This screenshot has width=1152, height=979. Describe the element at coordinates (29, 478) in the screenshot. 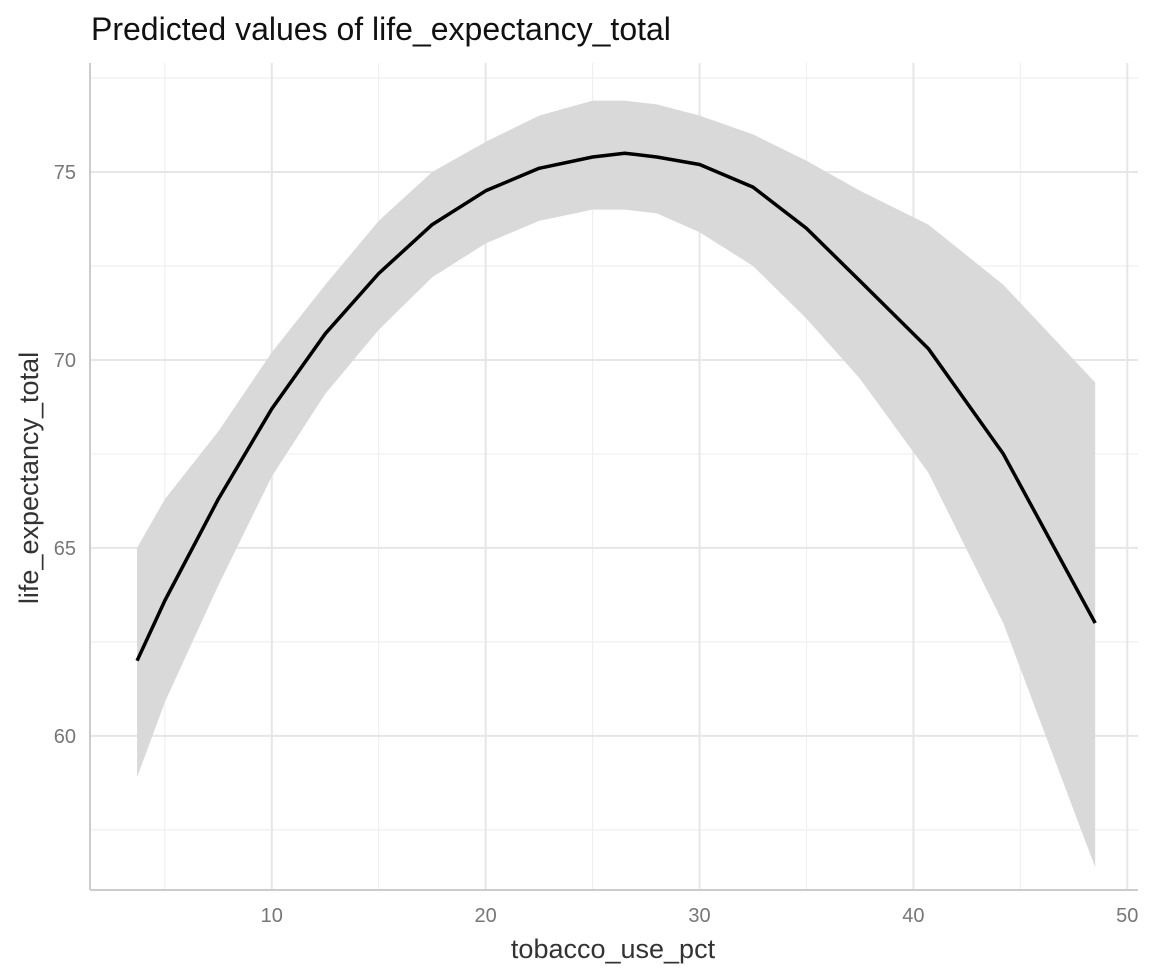

I see `y-axis-title: life_expectancy_total` at that location.